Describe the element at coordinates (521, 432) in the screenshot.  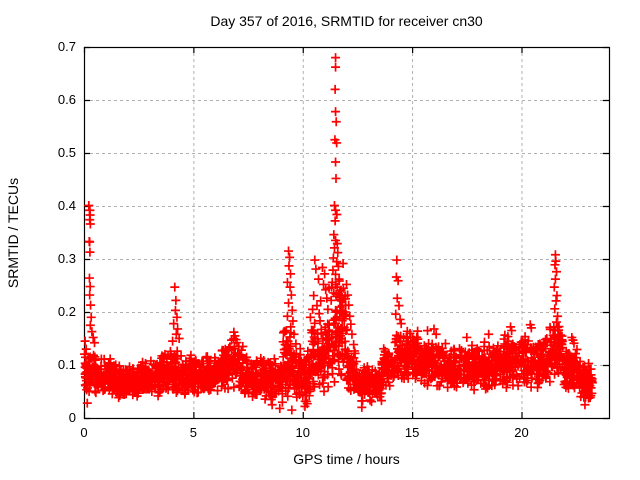
I see `x-tick-label: 20` at that location.